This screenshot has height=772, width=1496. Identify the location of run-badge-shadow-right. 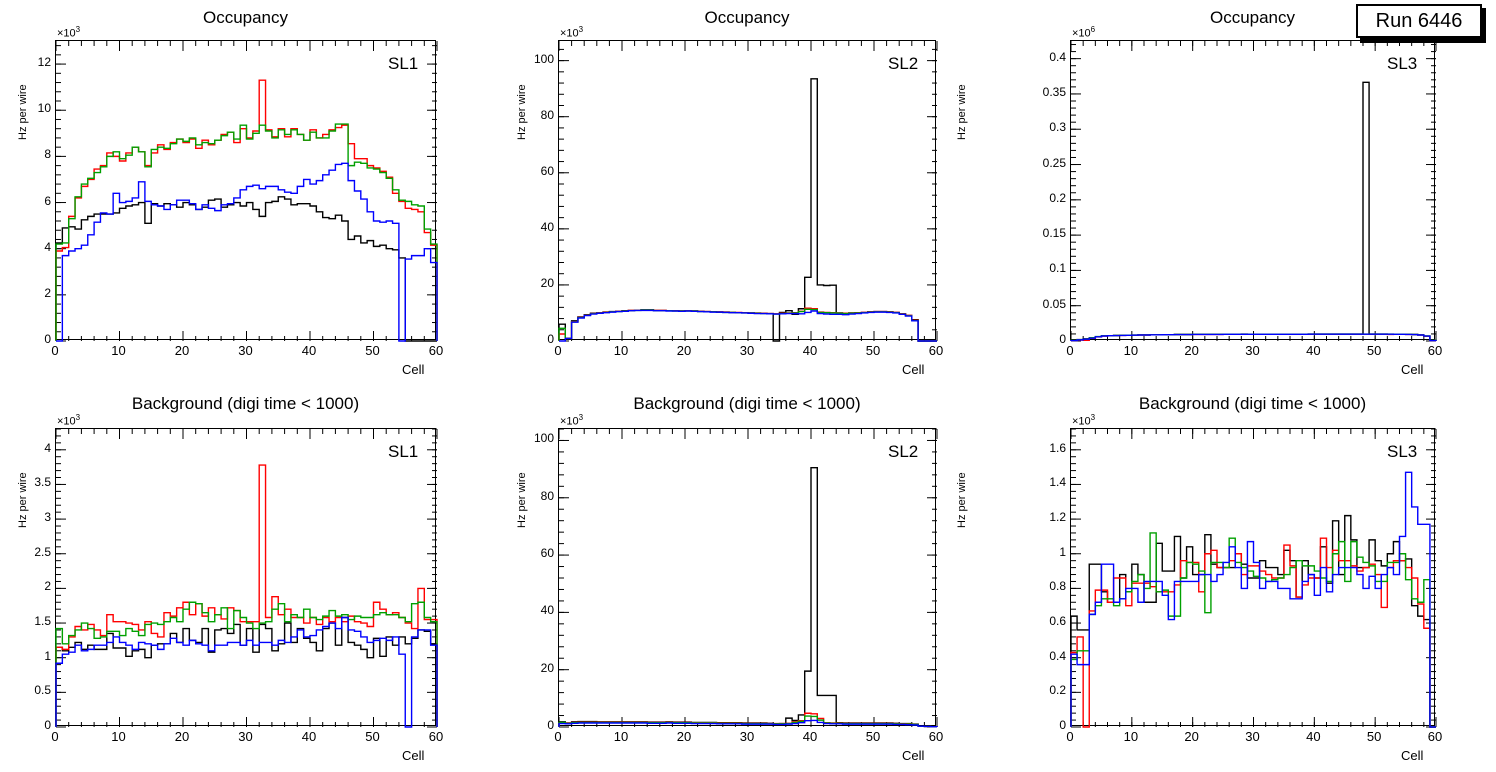
(1484, 25).